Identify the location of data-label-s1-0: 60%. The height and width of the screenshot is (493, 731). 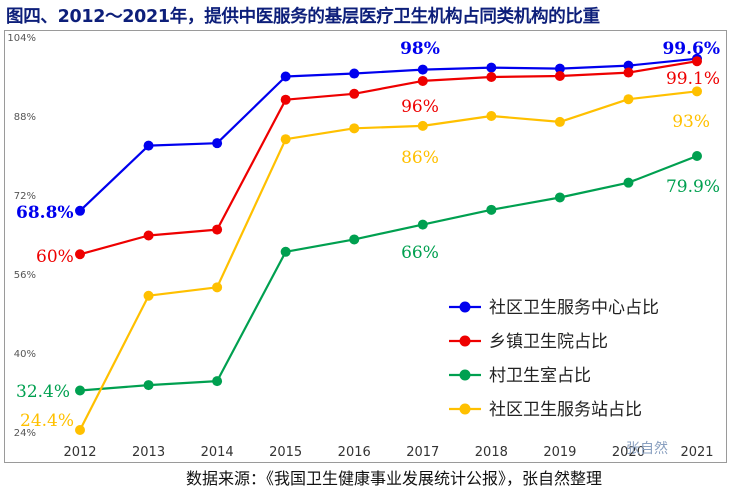
(55, 257).